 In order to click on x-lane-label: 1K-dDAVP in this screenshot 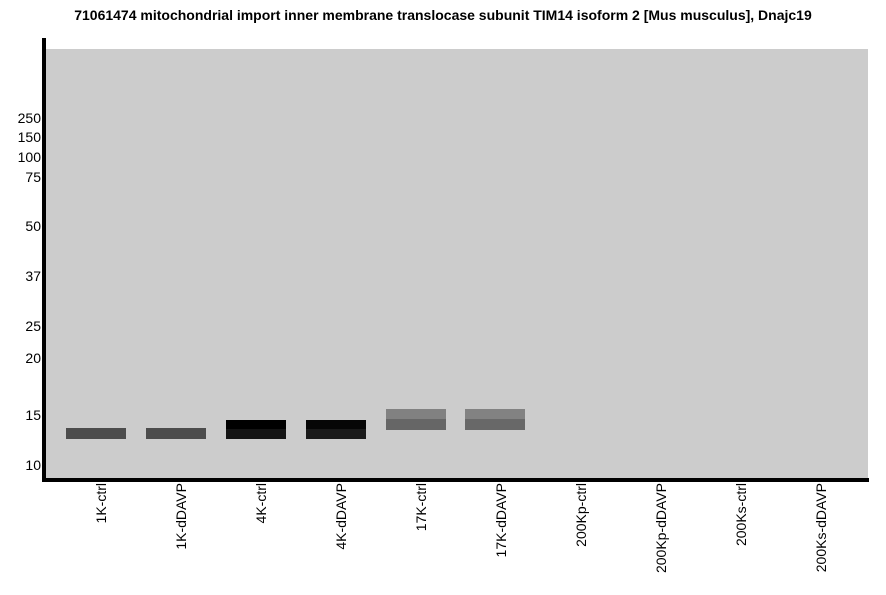, I will do `click(181, 516)`.